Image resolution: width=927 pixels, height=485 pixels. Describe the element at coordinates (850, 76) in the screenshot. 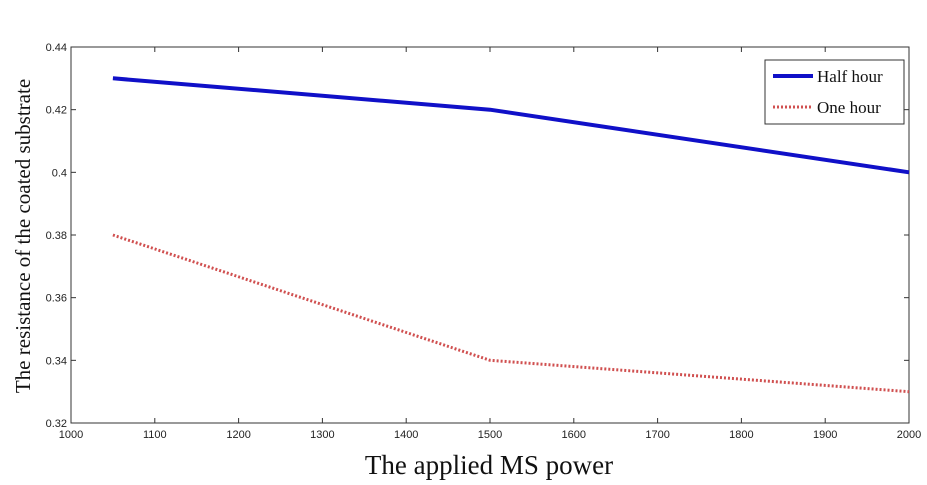

I see `legend-label-half-hour: Half hour` at that location.